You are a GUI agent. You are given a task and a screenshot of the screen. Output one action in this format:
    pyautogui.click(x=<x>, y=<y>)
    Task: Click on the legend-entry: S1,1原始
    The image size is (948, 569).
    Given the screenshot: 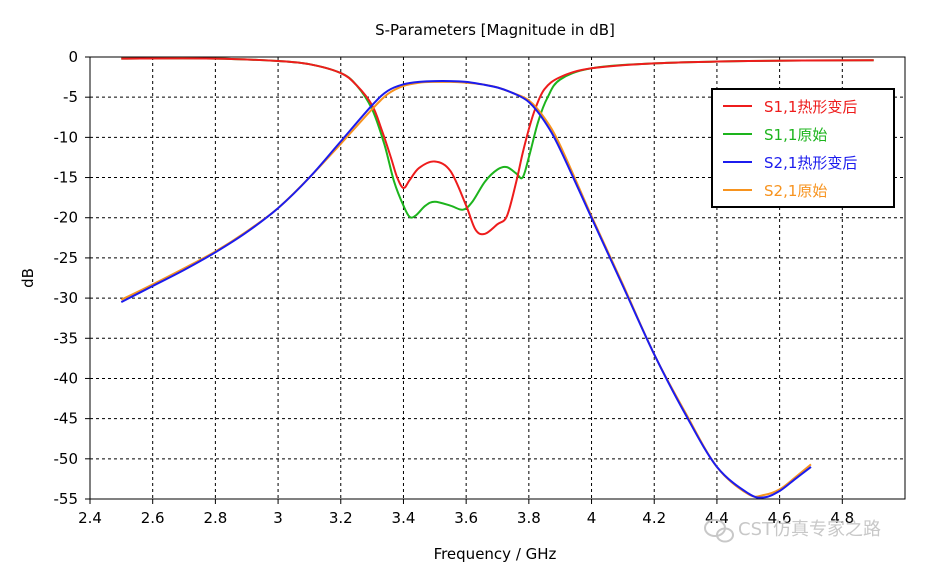 What is the action you would take?
    pyautogui.click(x=795, y=135)
    